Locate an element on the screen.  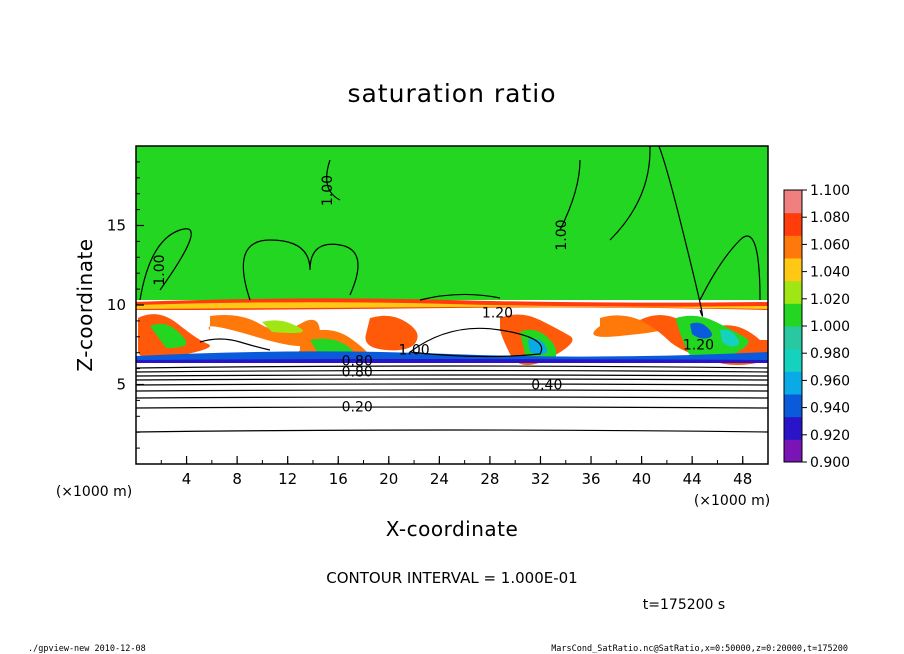
x-tick-label: 8 is located at coordinates (237, 479).